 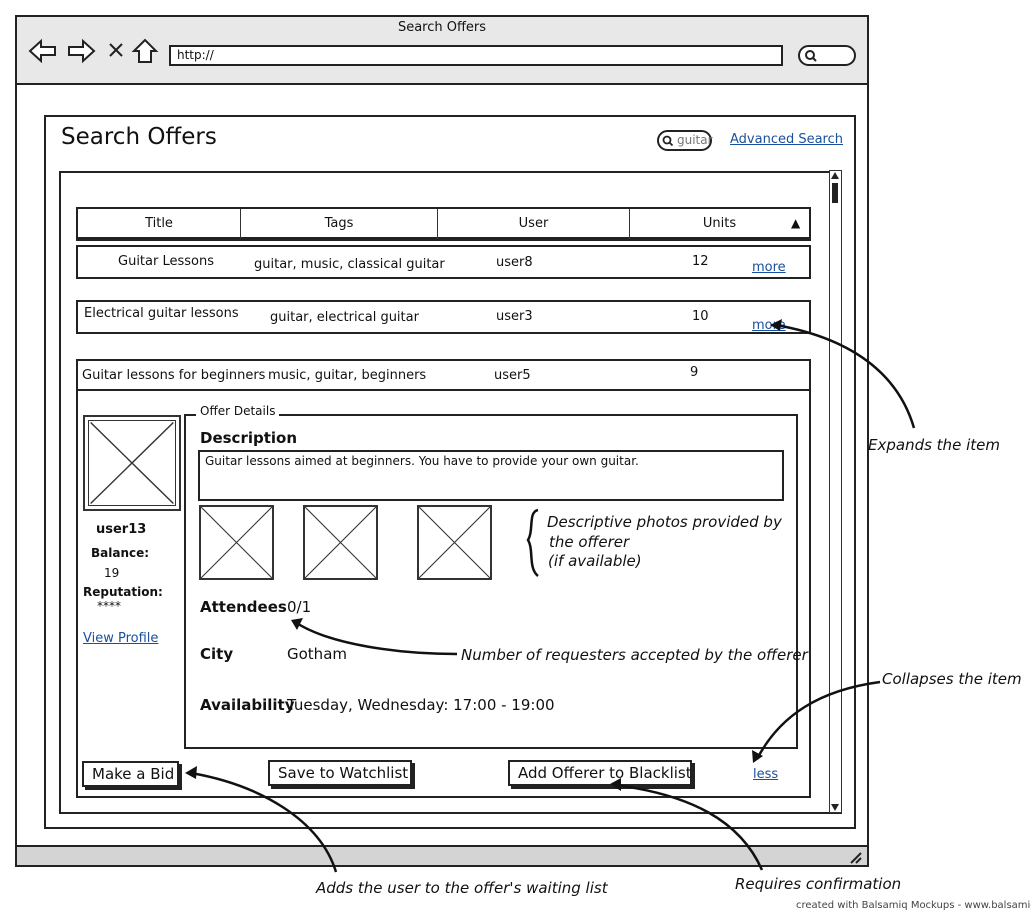 I want to click on column-header-title: Title, so click(x=159, y=223).